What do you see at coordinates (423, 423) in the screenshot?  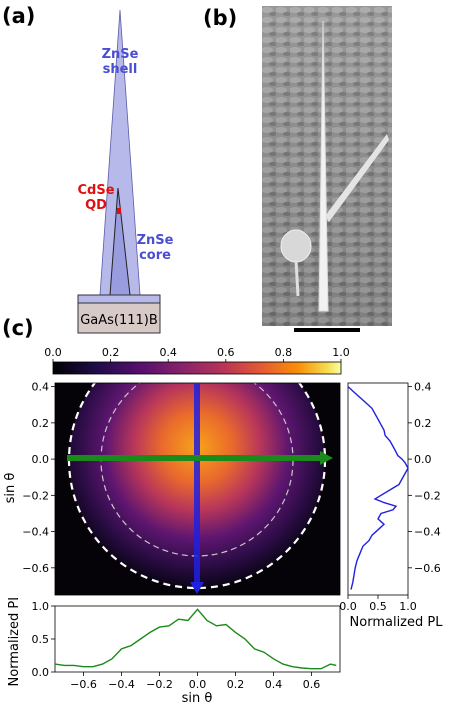 I see `vertical-profile-ytick-label: 0.2` at bounding box center [423, 423].